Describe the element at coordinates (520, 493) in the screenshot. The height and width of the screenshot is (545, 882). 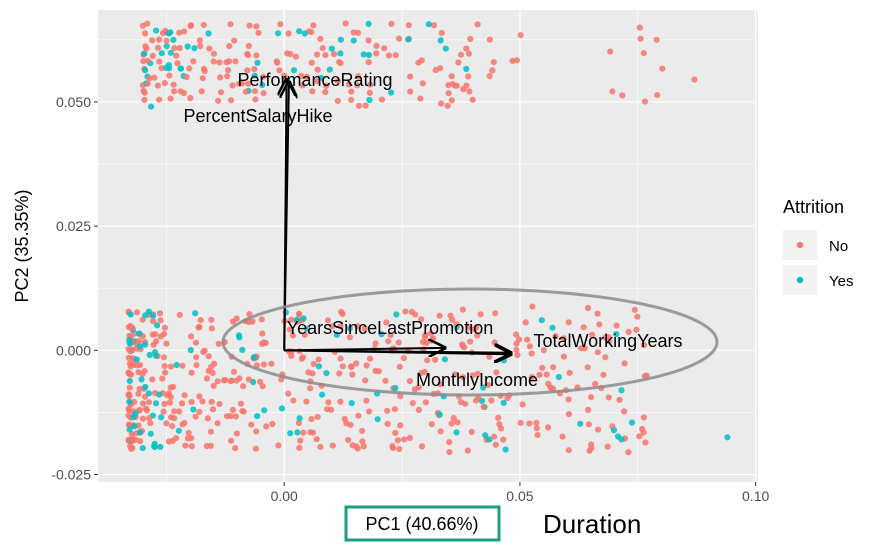
I see `x-axis-ticks: 0.00 0.05 0.10` at that location.